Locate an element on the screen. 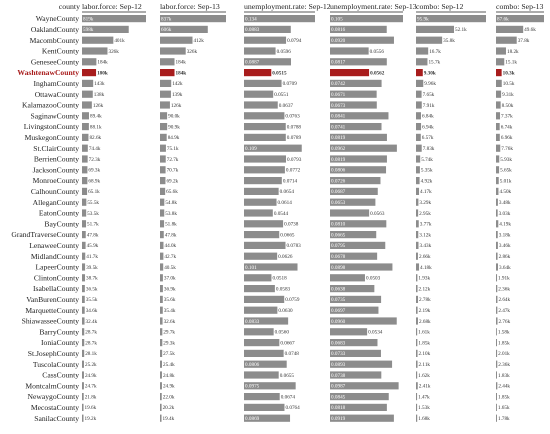 This screenshot has width=550, height=434. county-label: MacombCounty is located at coordinates (55, 40).